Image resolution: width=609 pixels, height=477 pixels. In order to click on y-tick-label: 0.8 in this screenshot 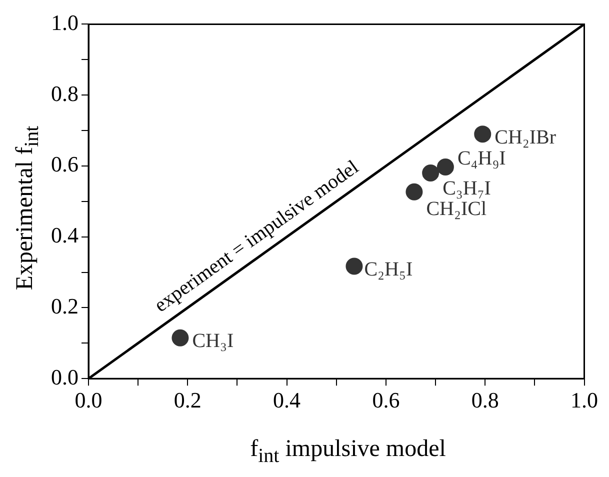, I will do `click(64, 93)`.